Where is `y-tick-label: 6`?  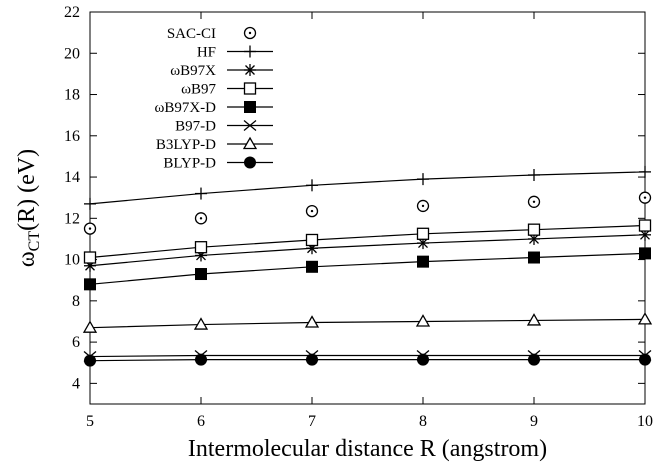 y-tick-label: 6 is located at coordinates (76, 342).